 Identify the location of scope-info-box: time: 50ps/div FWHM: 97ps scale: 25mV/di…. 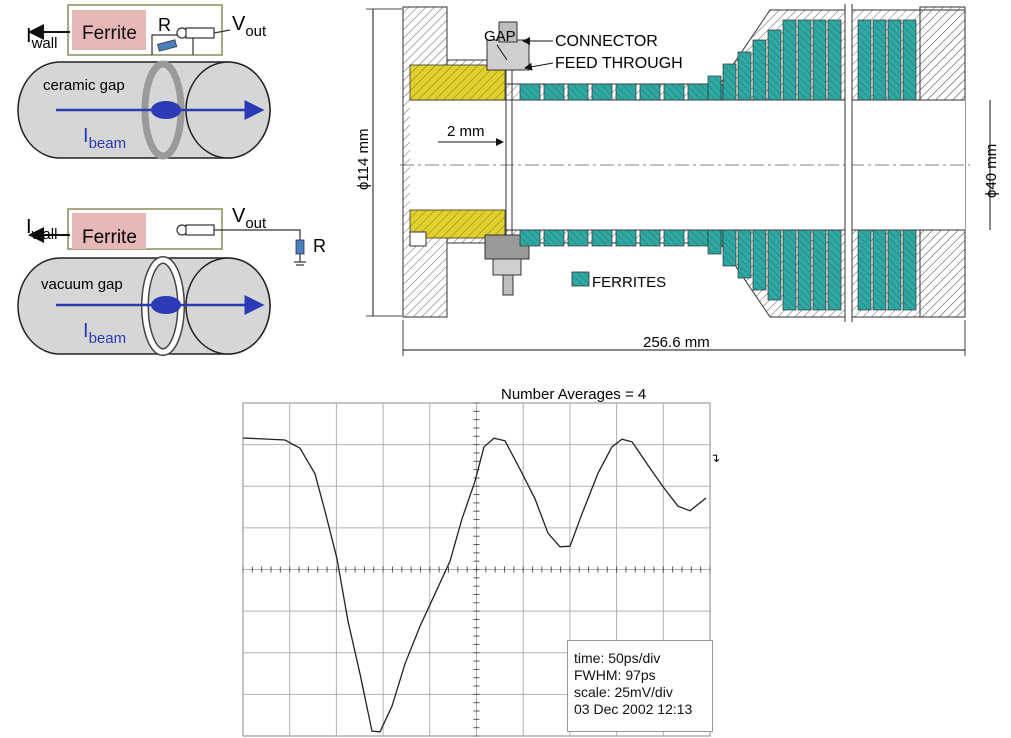
(640, 686).